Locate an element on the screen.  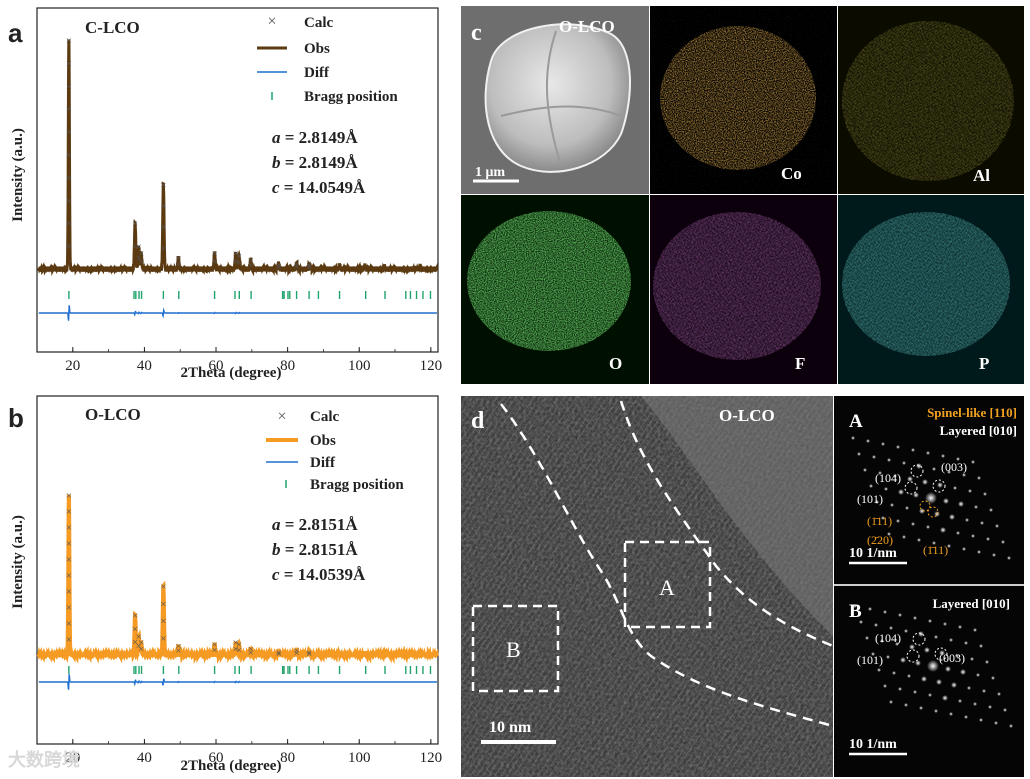
watermark: 大数跨境 is located at coordinates (44, 760).